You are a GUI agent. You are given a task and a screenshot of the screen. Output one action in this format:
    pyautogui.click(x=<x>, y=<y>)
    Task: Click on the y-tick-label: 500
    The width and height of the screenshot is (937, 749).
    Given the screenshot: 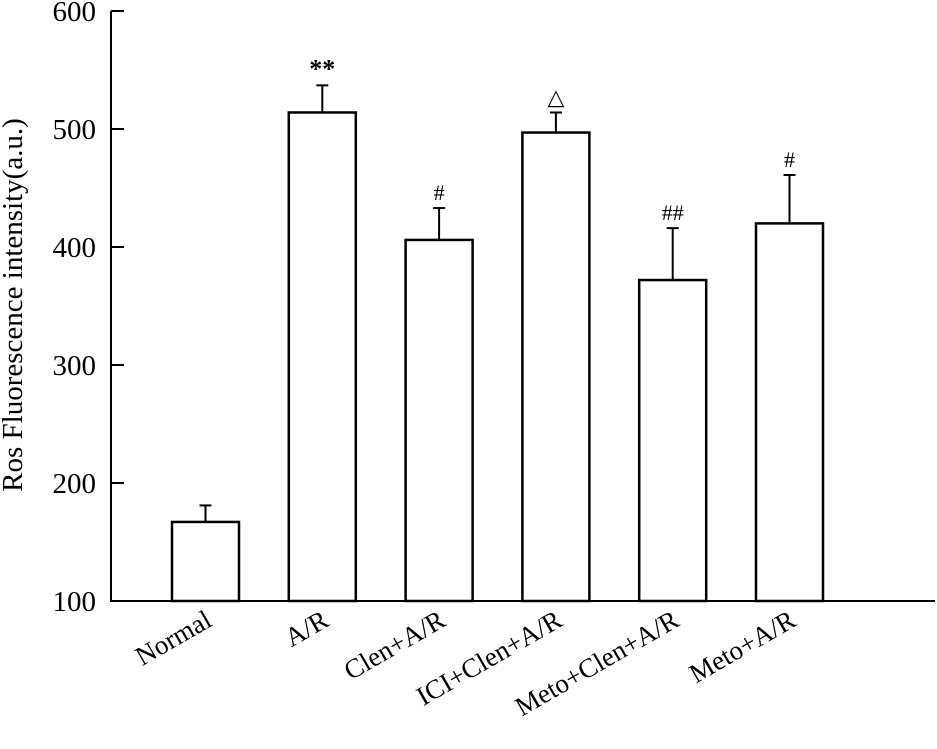 What is the action you would take?
    pyautogui.click(x=75, y=130)
    